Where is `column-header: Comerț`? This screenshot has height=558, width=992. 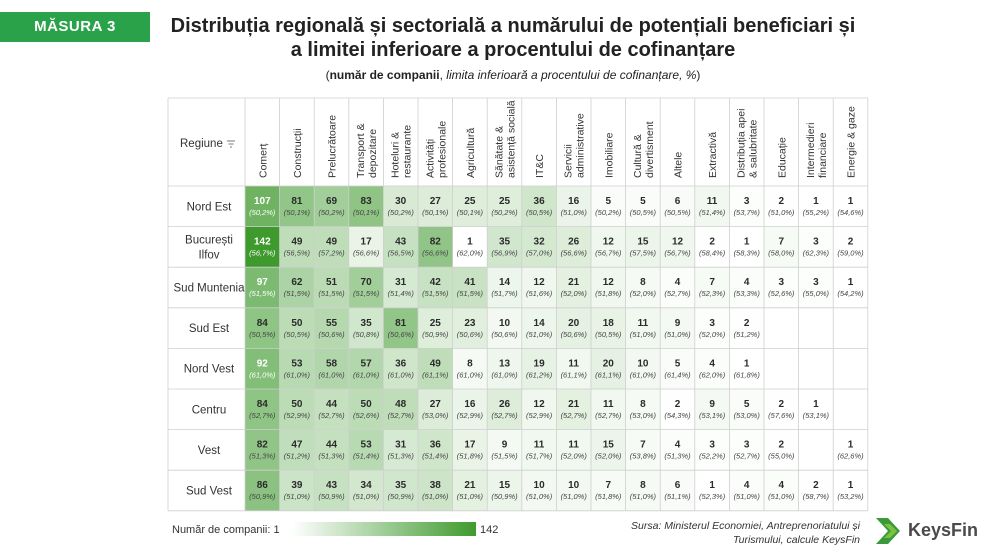
column-header: Comerț is located at coordinates (263, 160).